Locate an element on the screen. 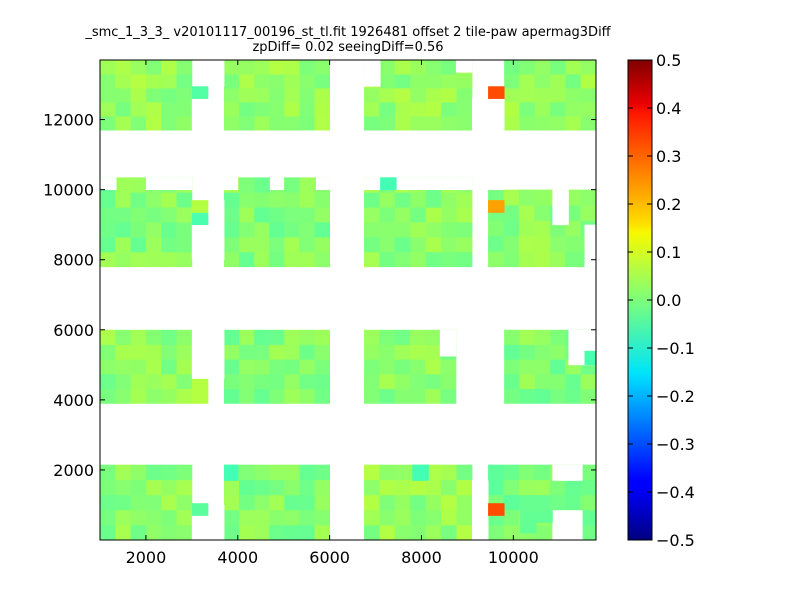  y-tick-label: 10000 is located at coordinates (68, 190).